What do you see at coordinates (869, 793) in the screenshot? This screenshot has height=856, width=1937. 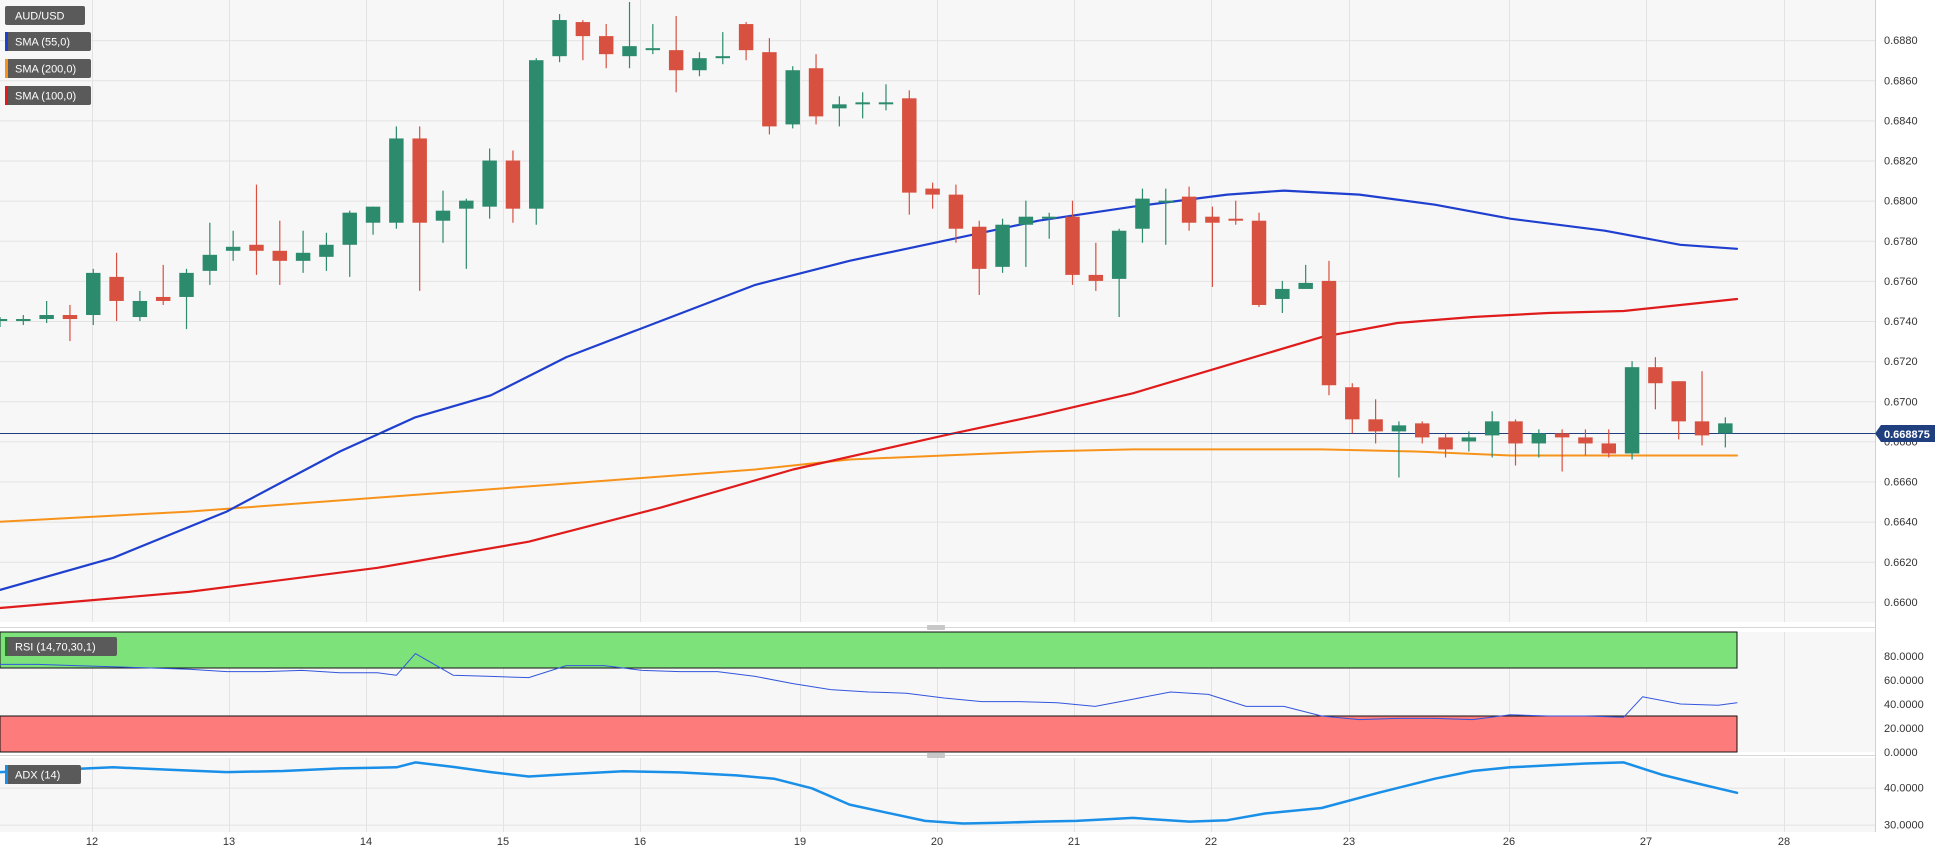 I see `adx-line` at bounding box center [869, 793].